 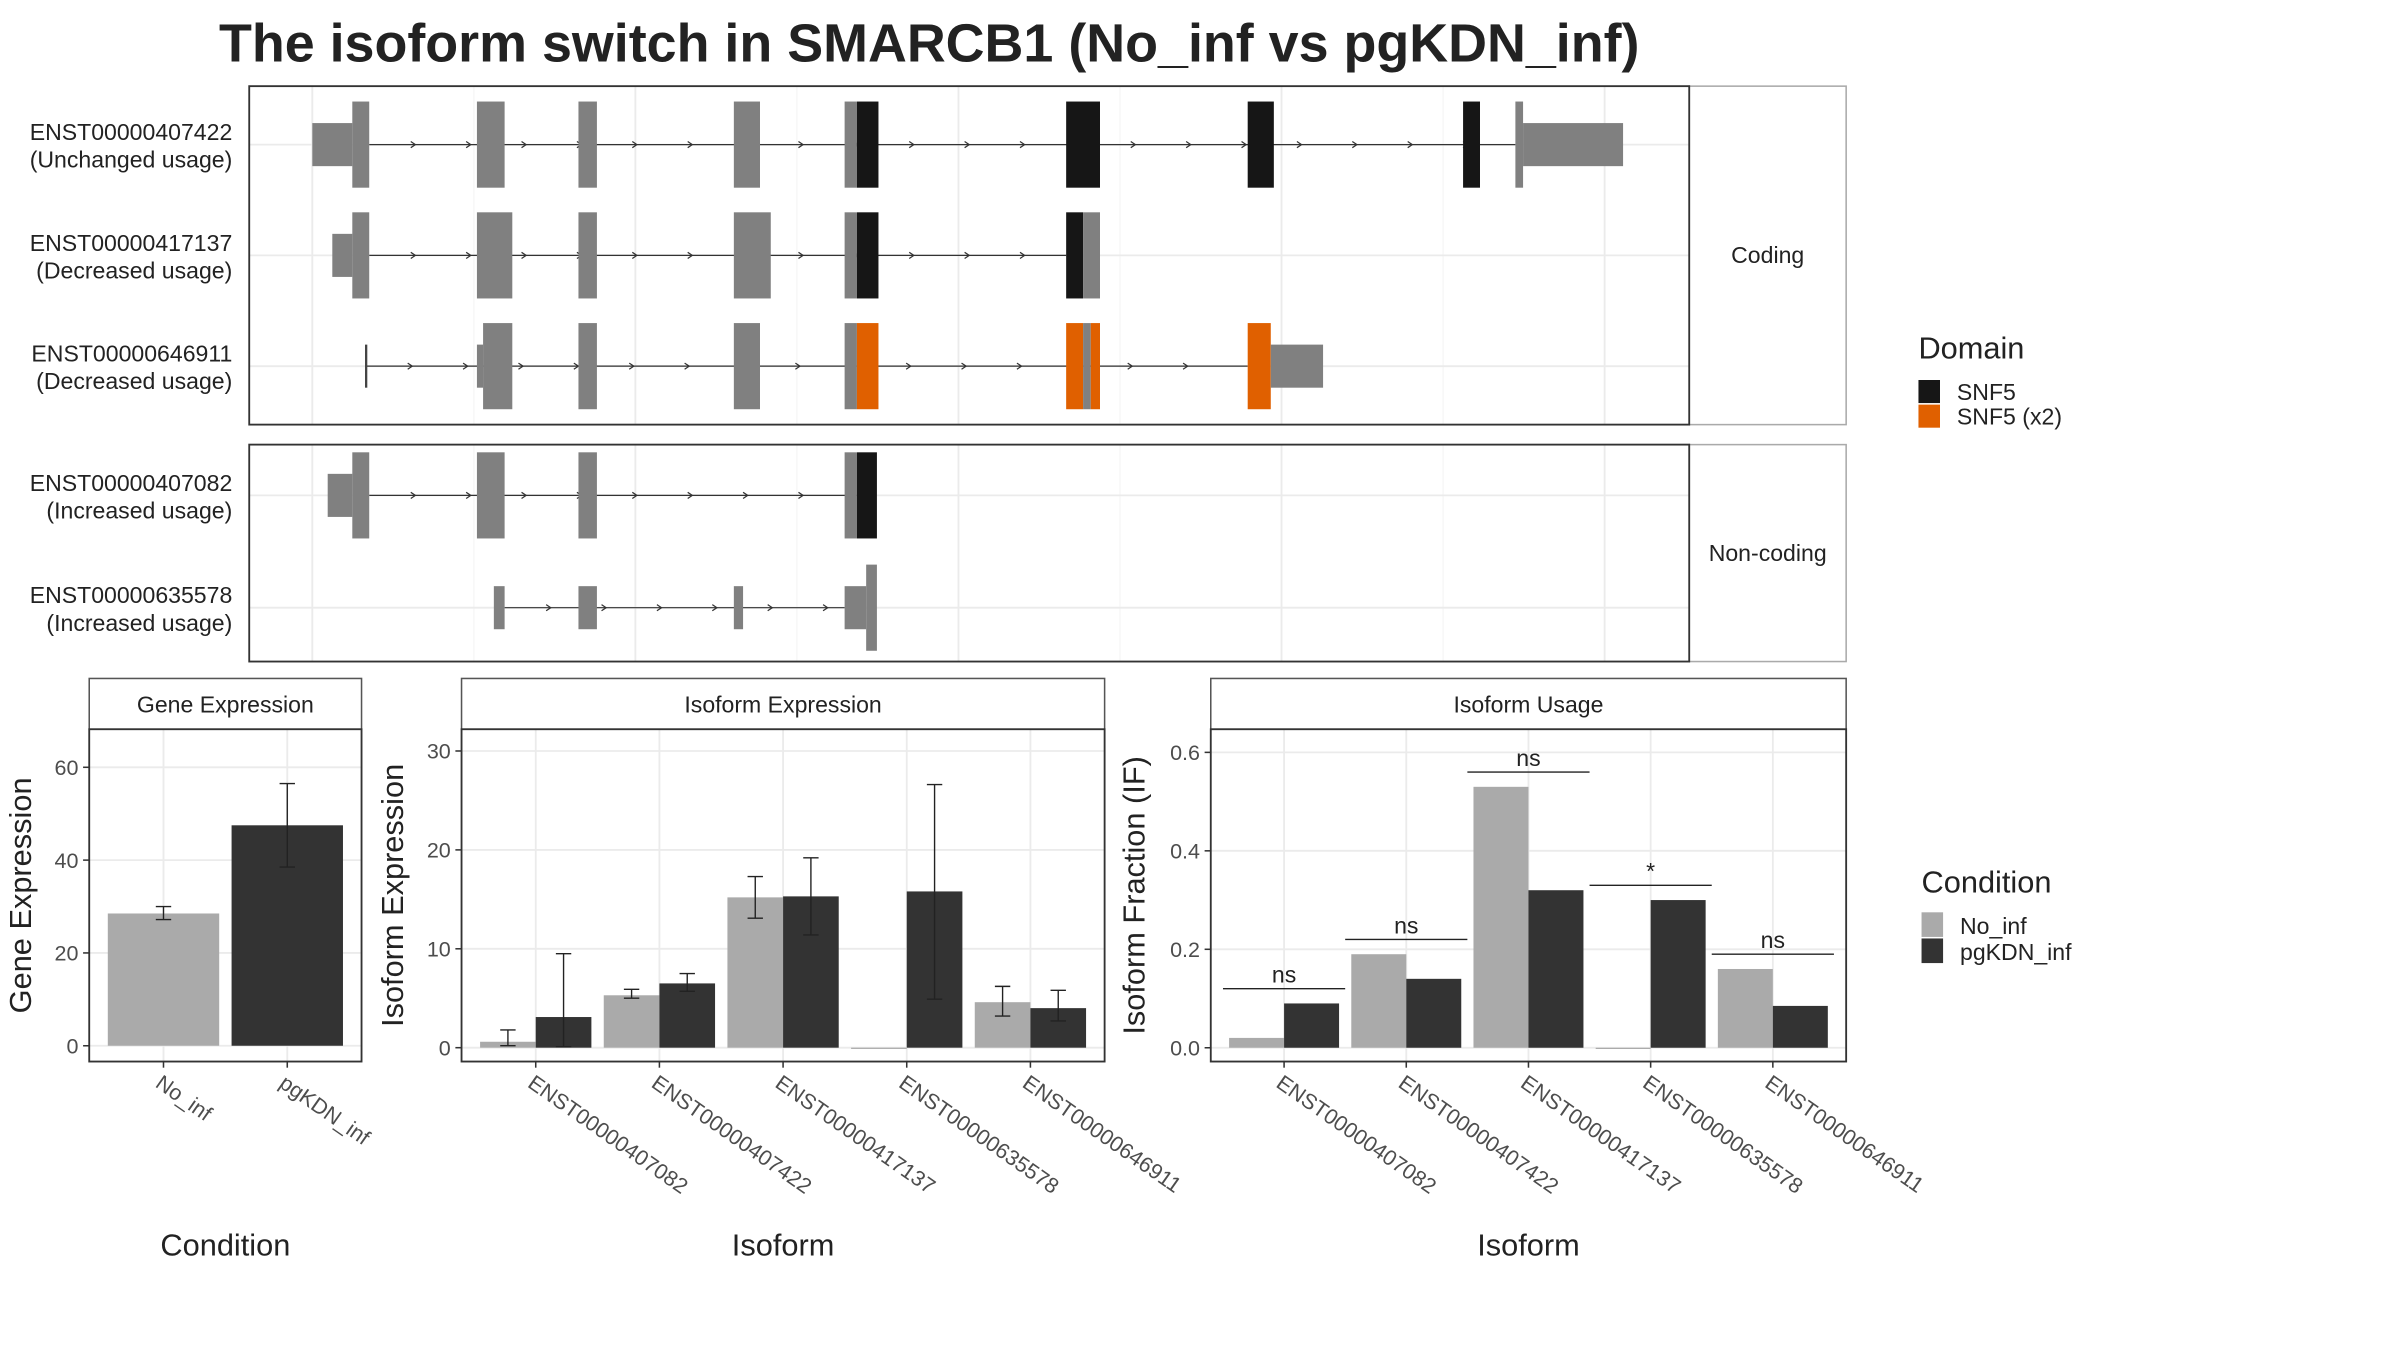 What do you see at coordinates (139, 510) in the screenshot?
I see `transcript-usage: (Increased usage)` at bounding box center [139, 510].